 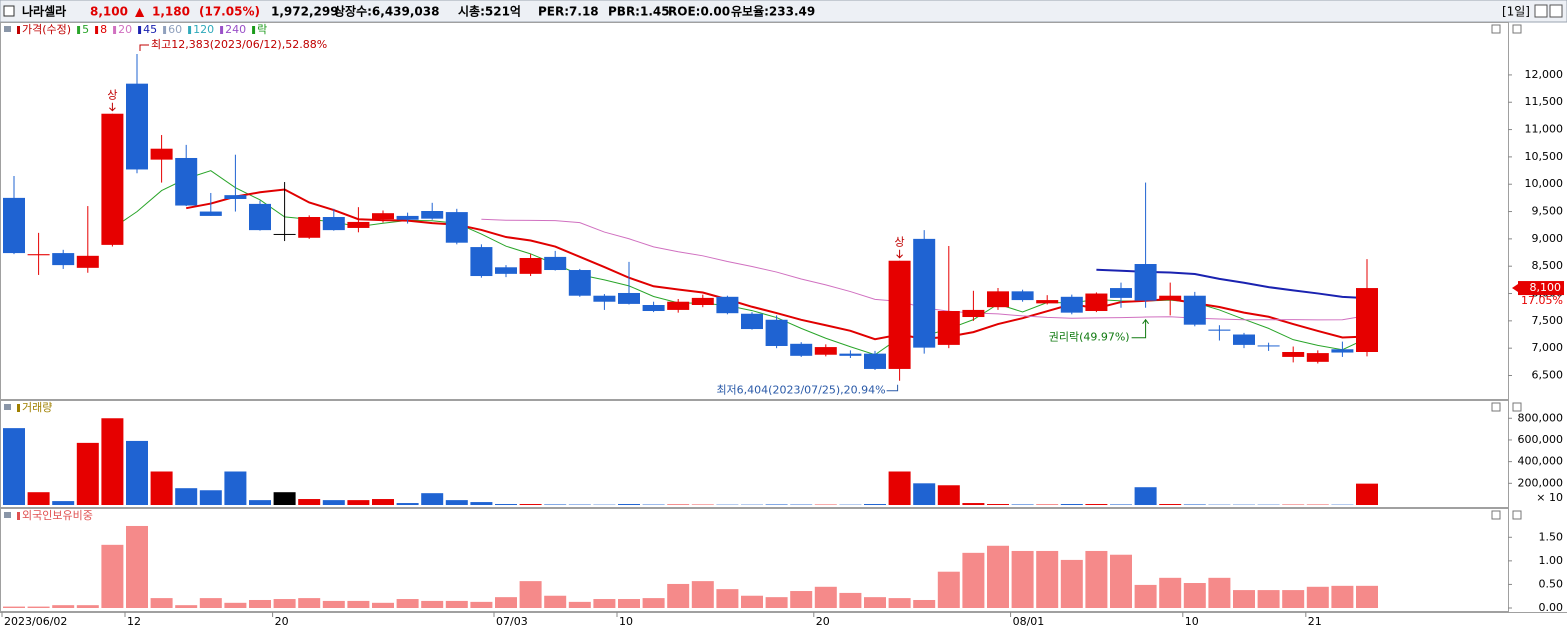 I want to click on y-tick-label: 12,000, so click(x=1544, y=74).